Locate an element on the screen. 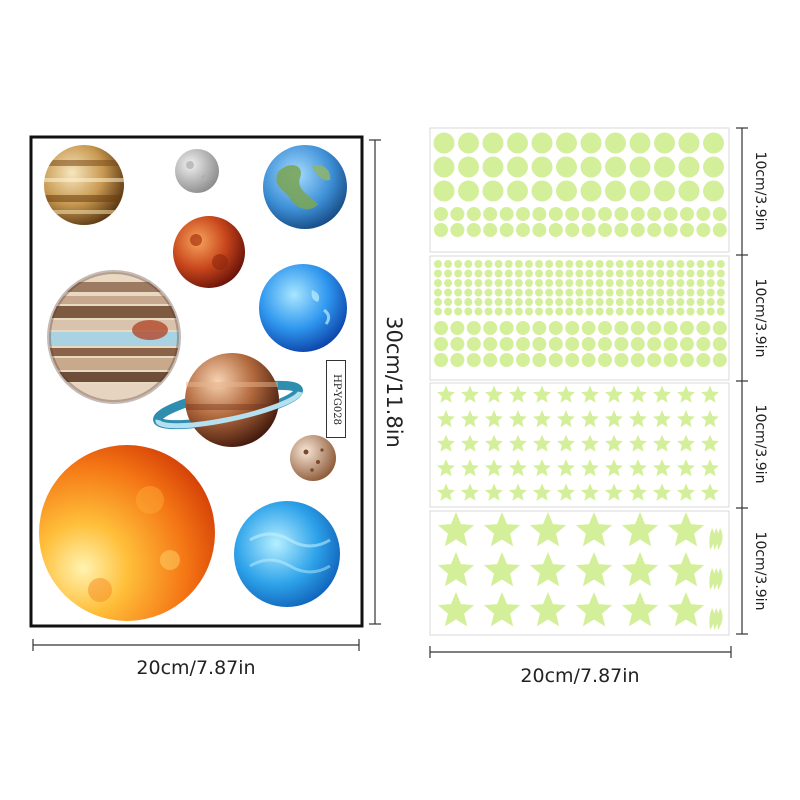 The height and width of the screenshot is (800, 800). planet-sun is located at coordinates (127, 533).